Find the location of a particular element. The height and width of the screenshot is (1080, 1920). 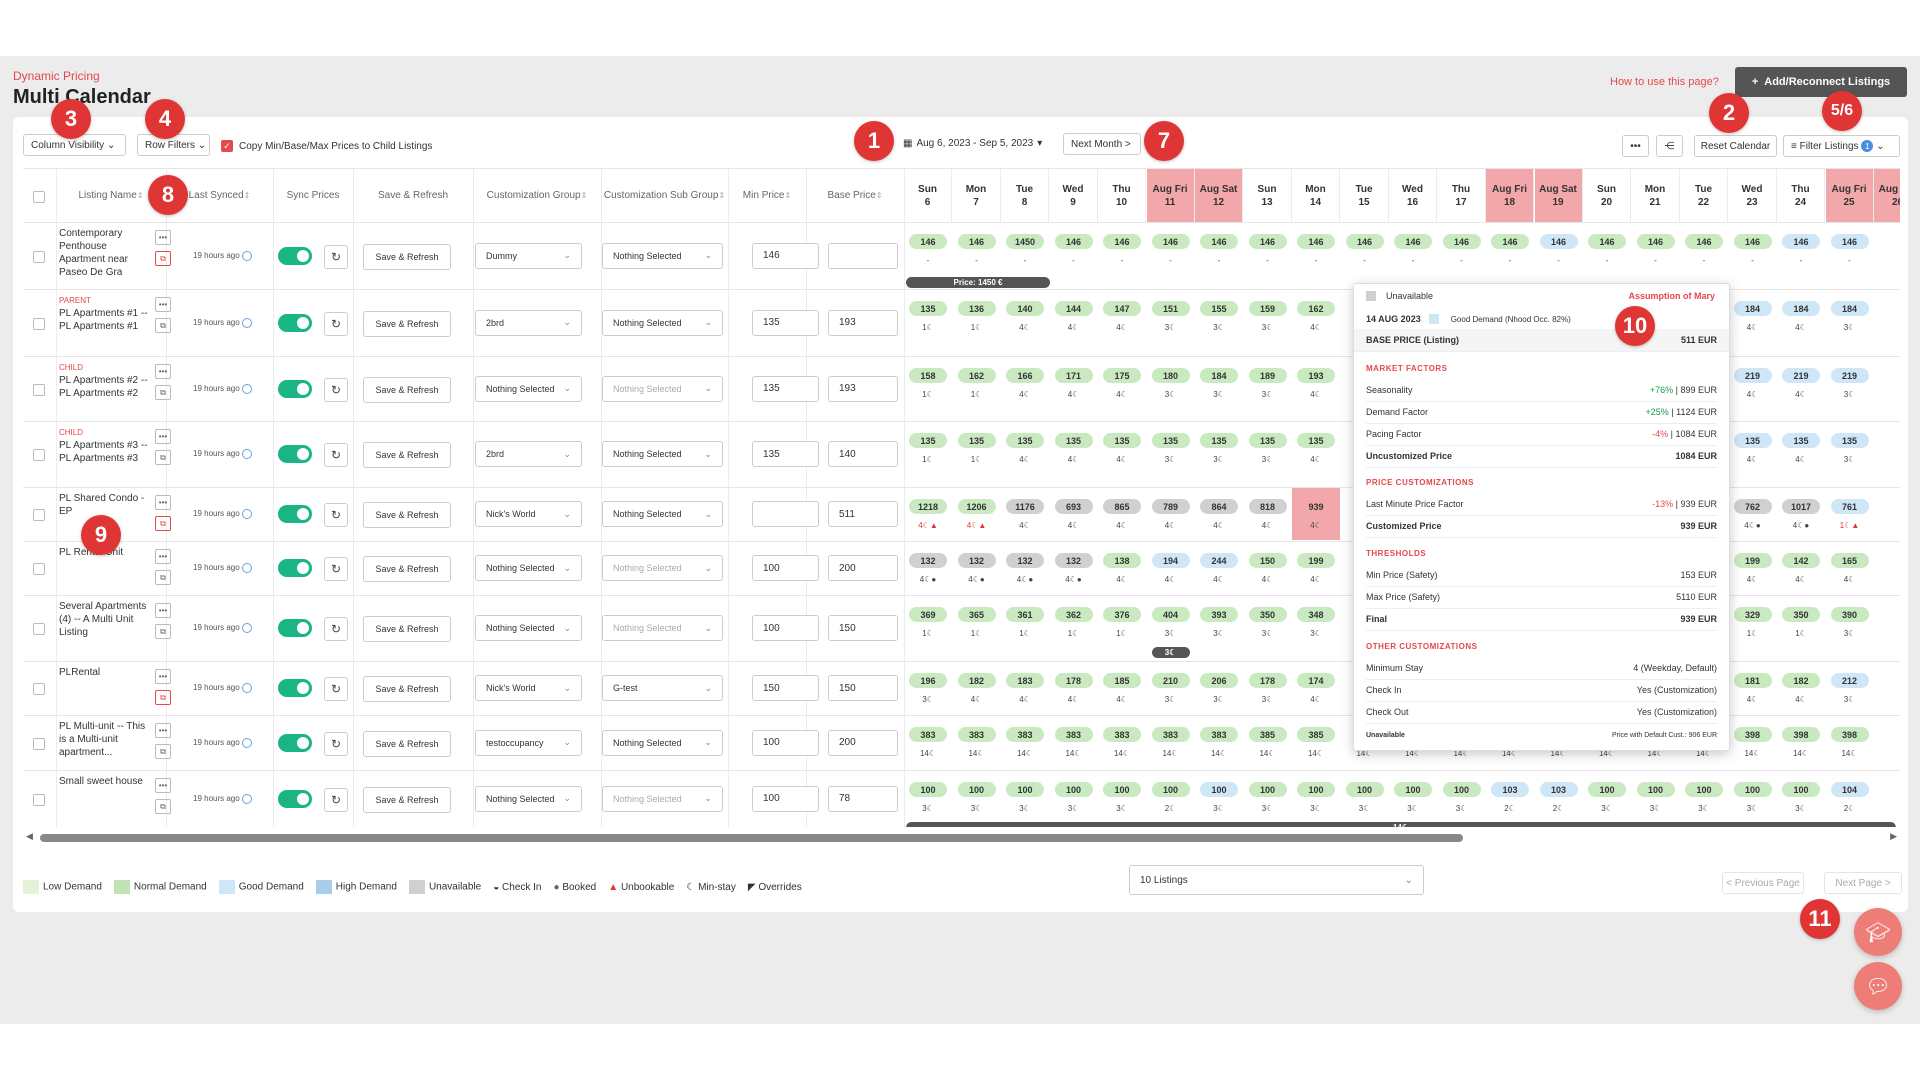

graduation-cap-icon: 🎓︎ is located at coordinates (1878, 932).